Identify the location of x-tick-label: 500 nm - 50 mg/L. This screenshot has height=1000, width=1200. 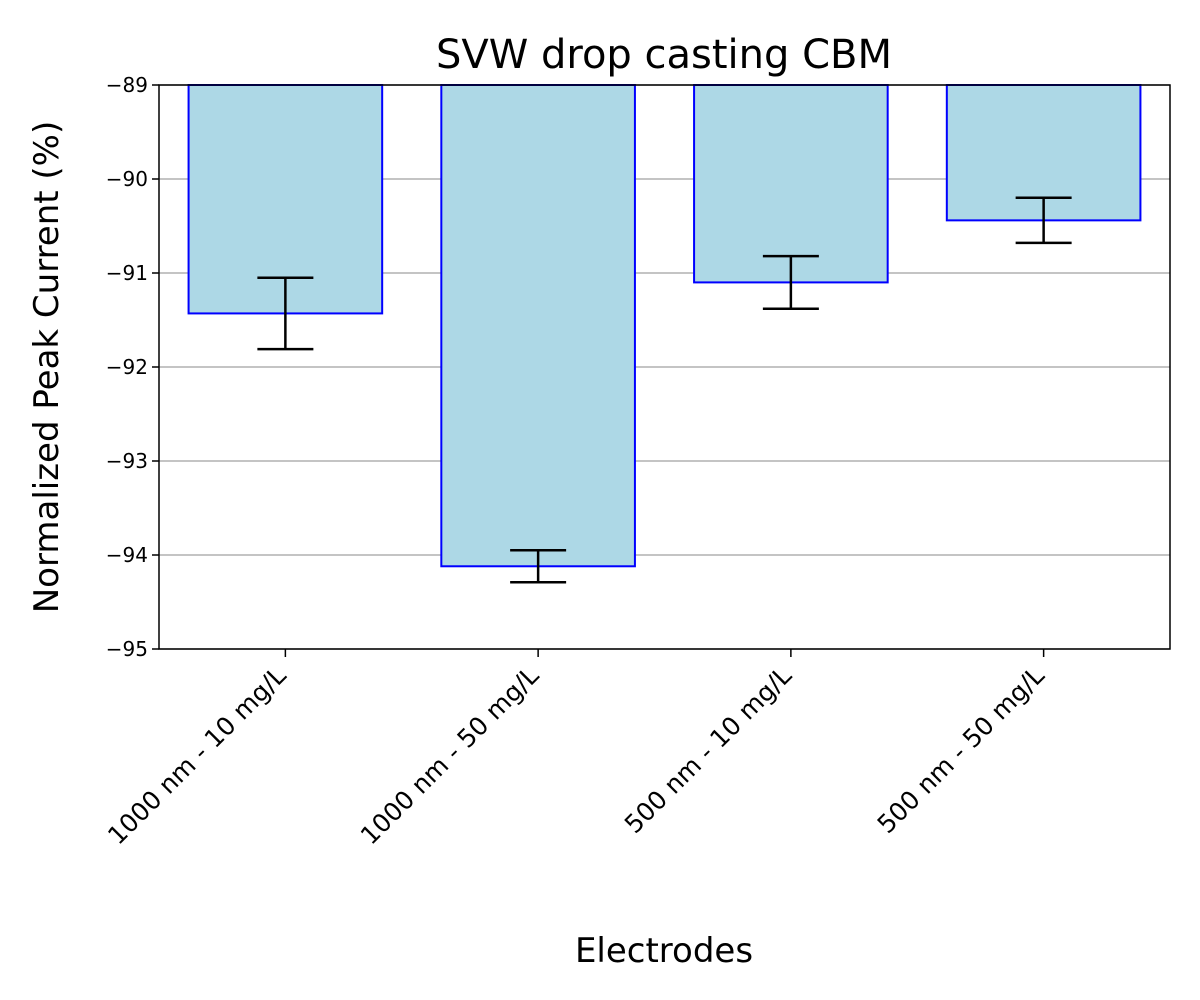
(961, 750).